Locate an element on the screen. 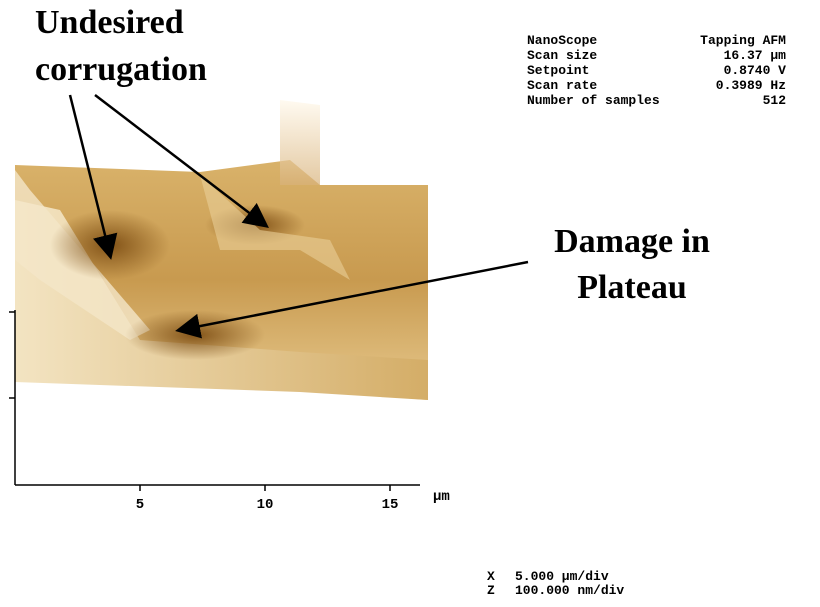  annotation: Undesired is located at coordinates (109, 22).